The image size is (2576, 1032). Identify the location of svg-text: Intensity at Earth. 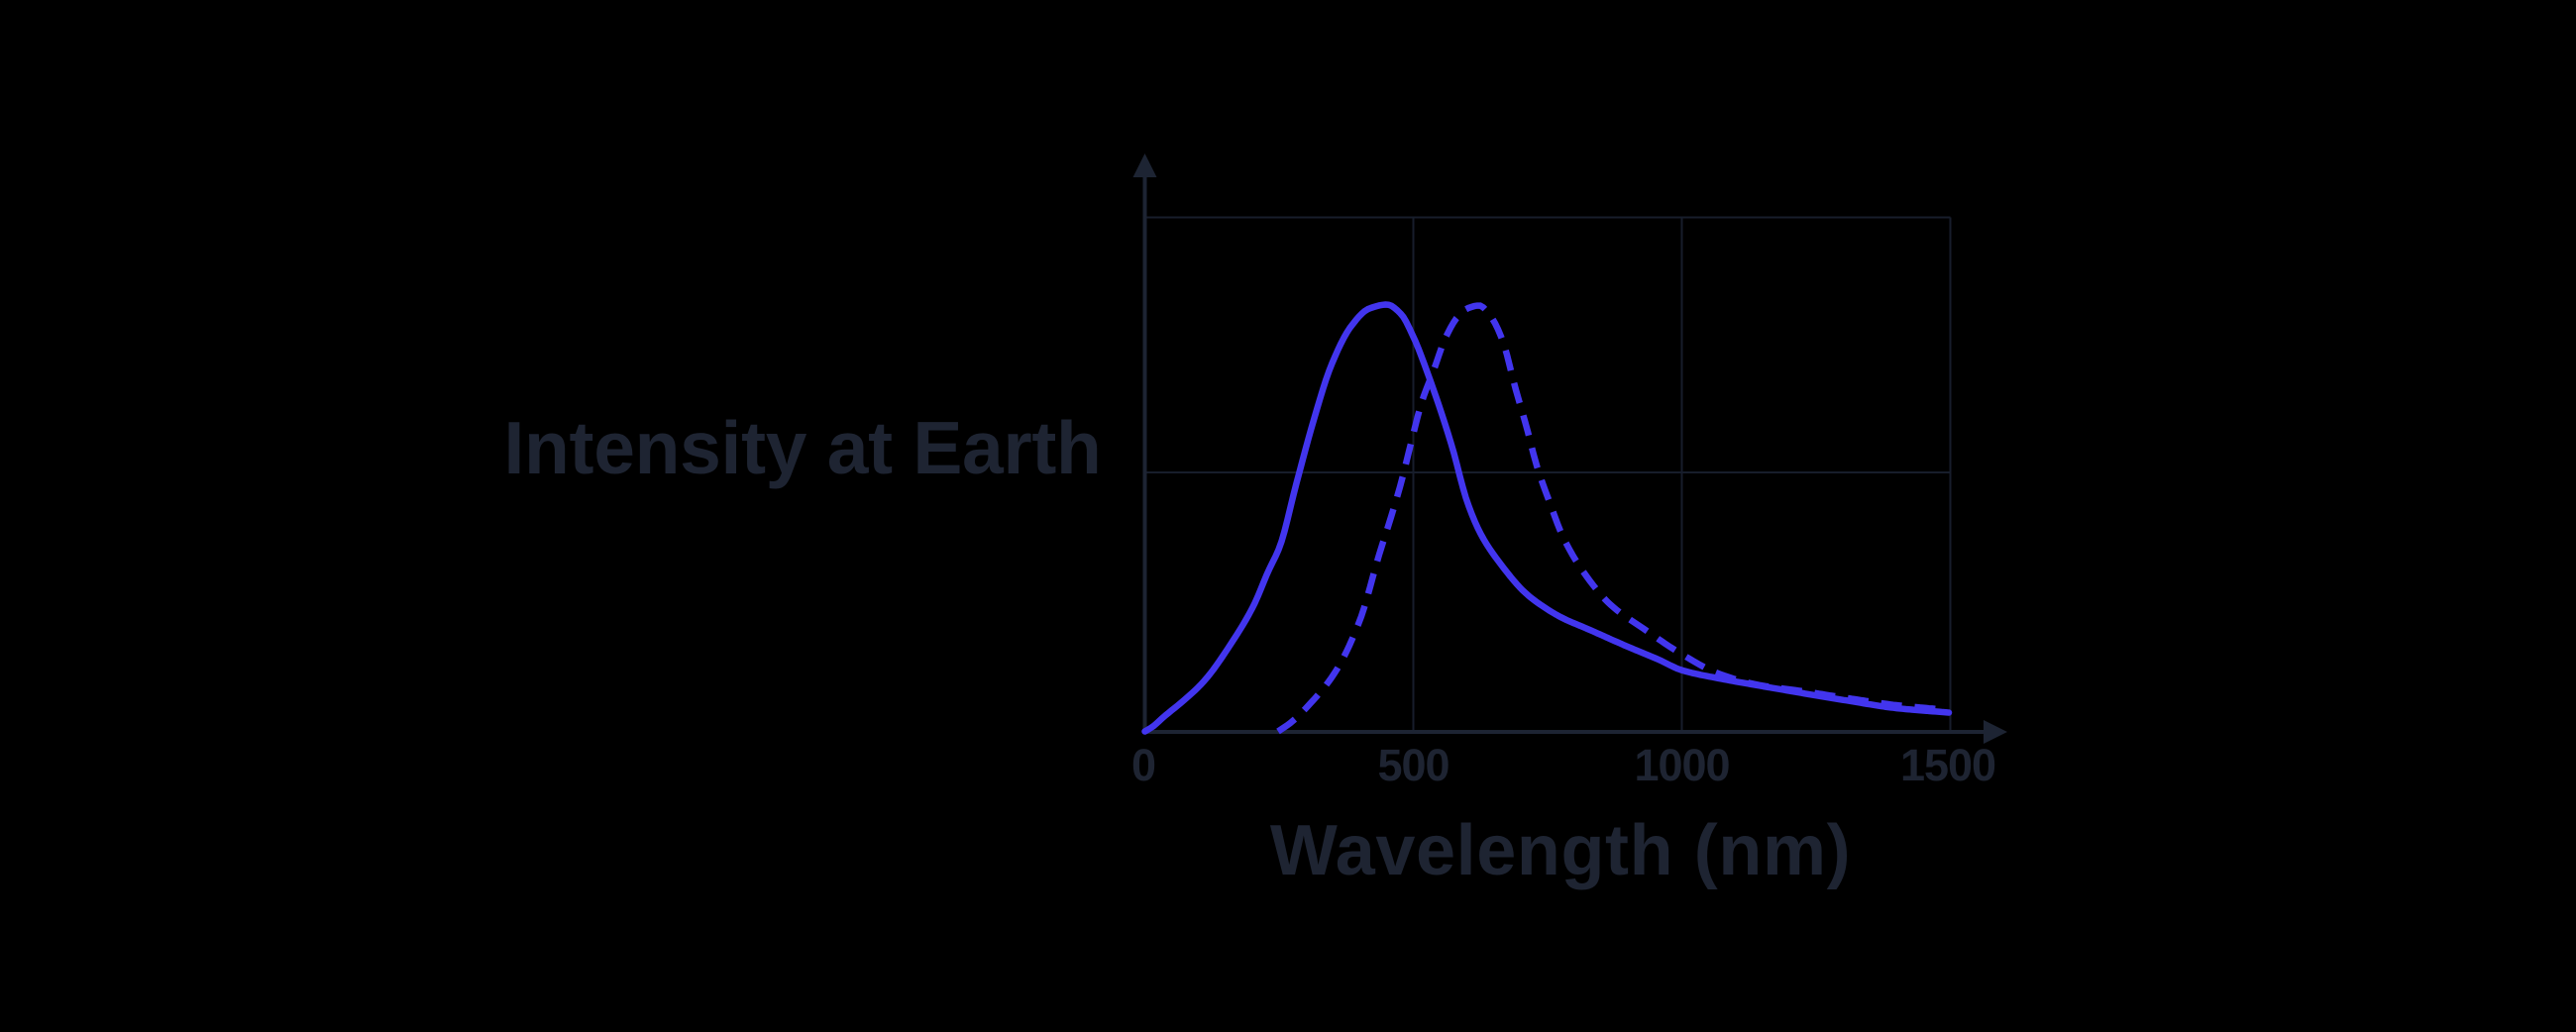
(802, 447).